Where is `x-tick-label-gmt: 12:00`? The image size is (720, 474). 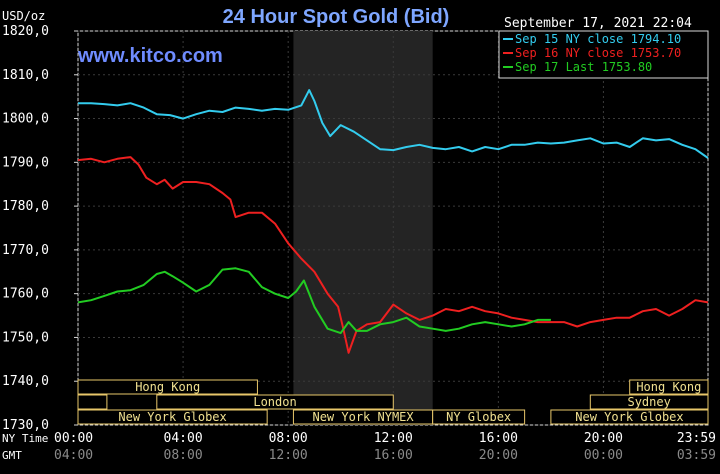 x-tick-label-gmt: 12:00 is located at coordinates (288, 455).